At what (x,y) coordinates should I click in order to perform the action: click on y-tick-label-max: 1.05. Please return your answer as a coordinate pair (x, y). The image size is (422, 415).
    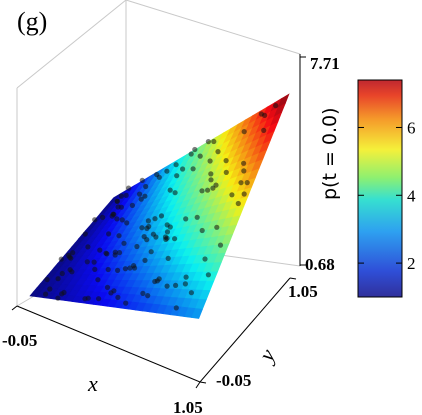
    Looking at the image, I should click on (303, 291).